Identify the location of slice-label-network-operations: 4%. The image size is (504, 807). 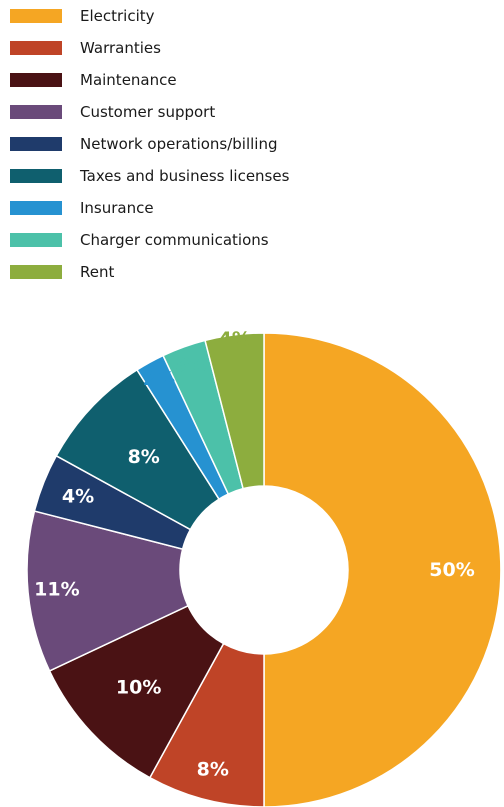
(78, 496).